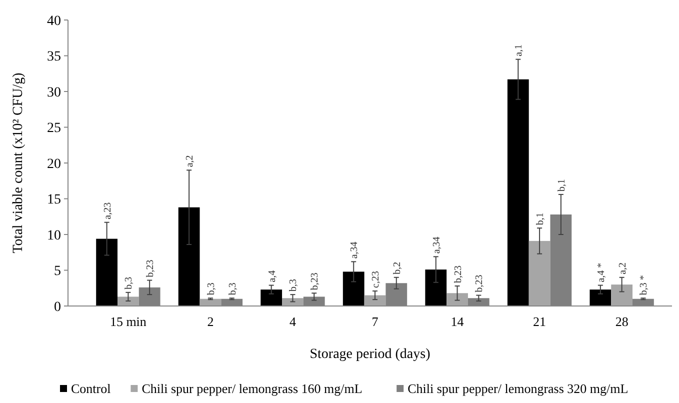 This screenshot has width=679, height=403. What do you see at coordinates (457, 321) in the screenshot?
I see `x-tick-label: 14` at bounding box center [457, 321].